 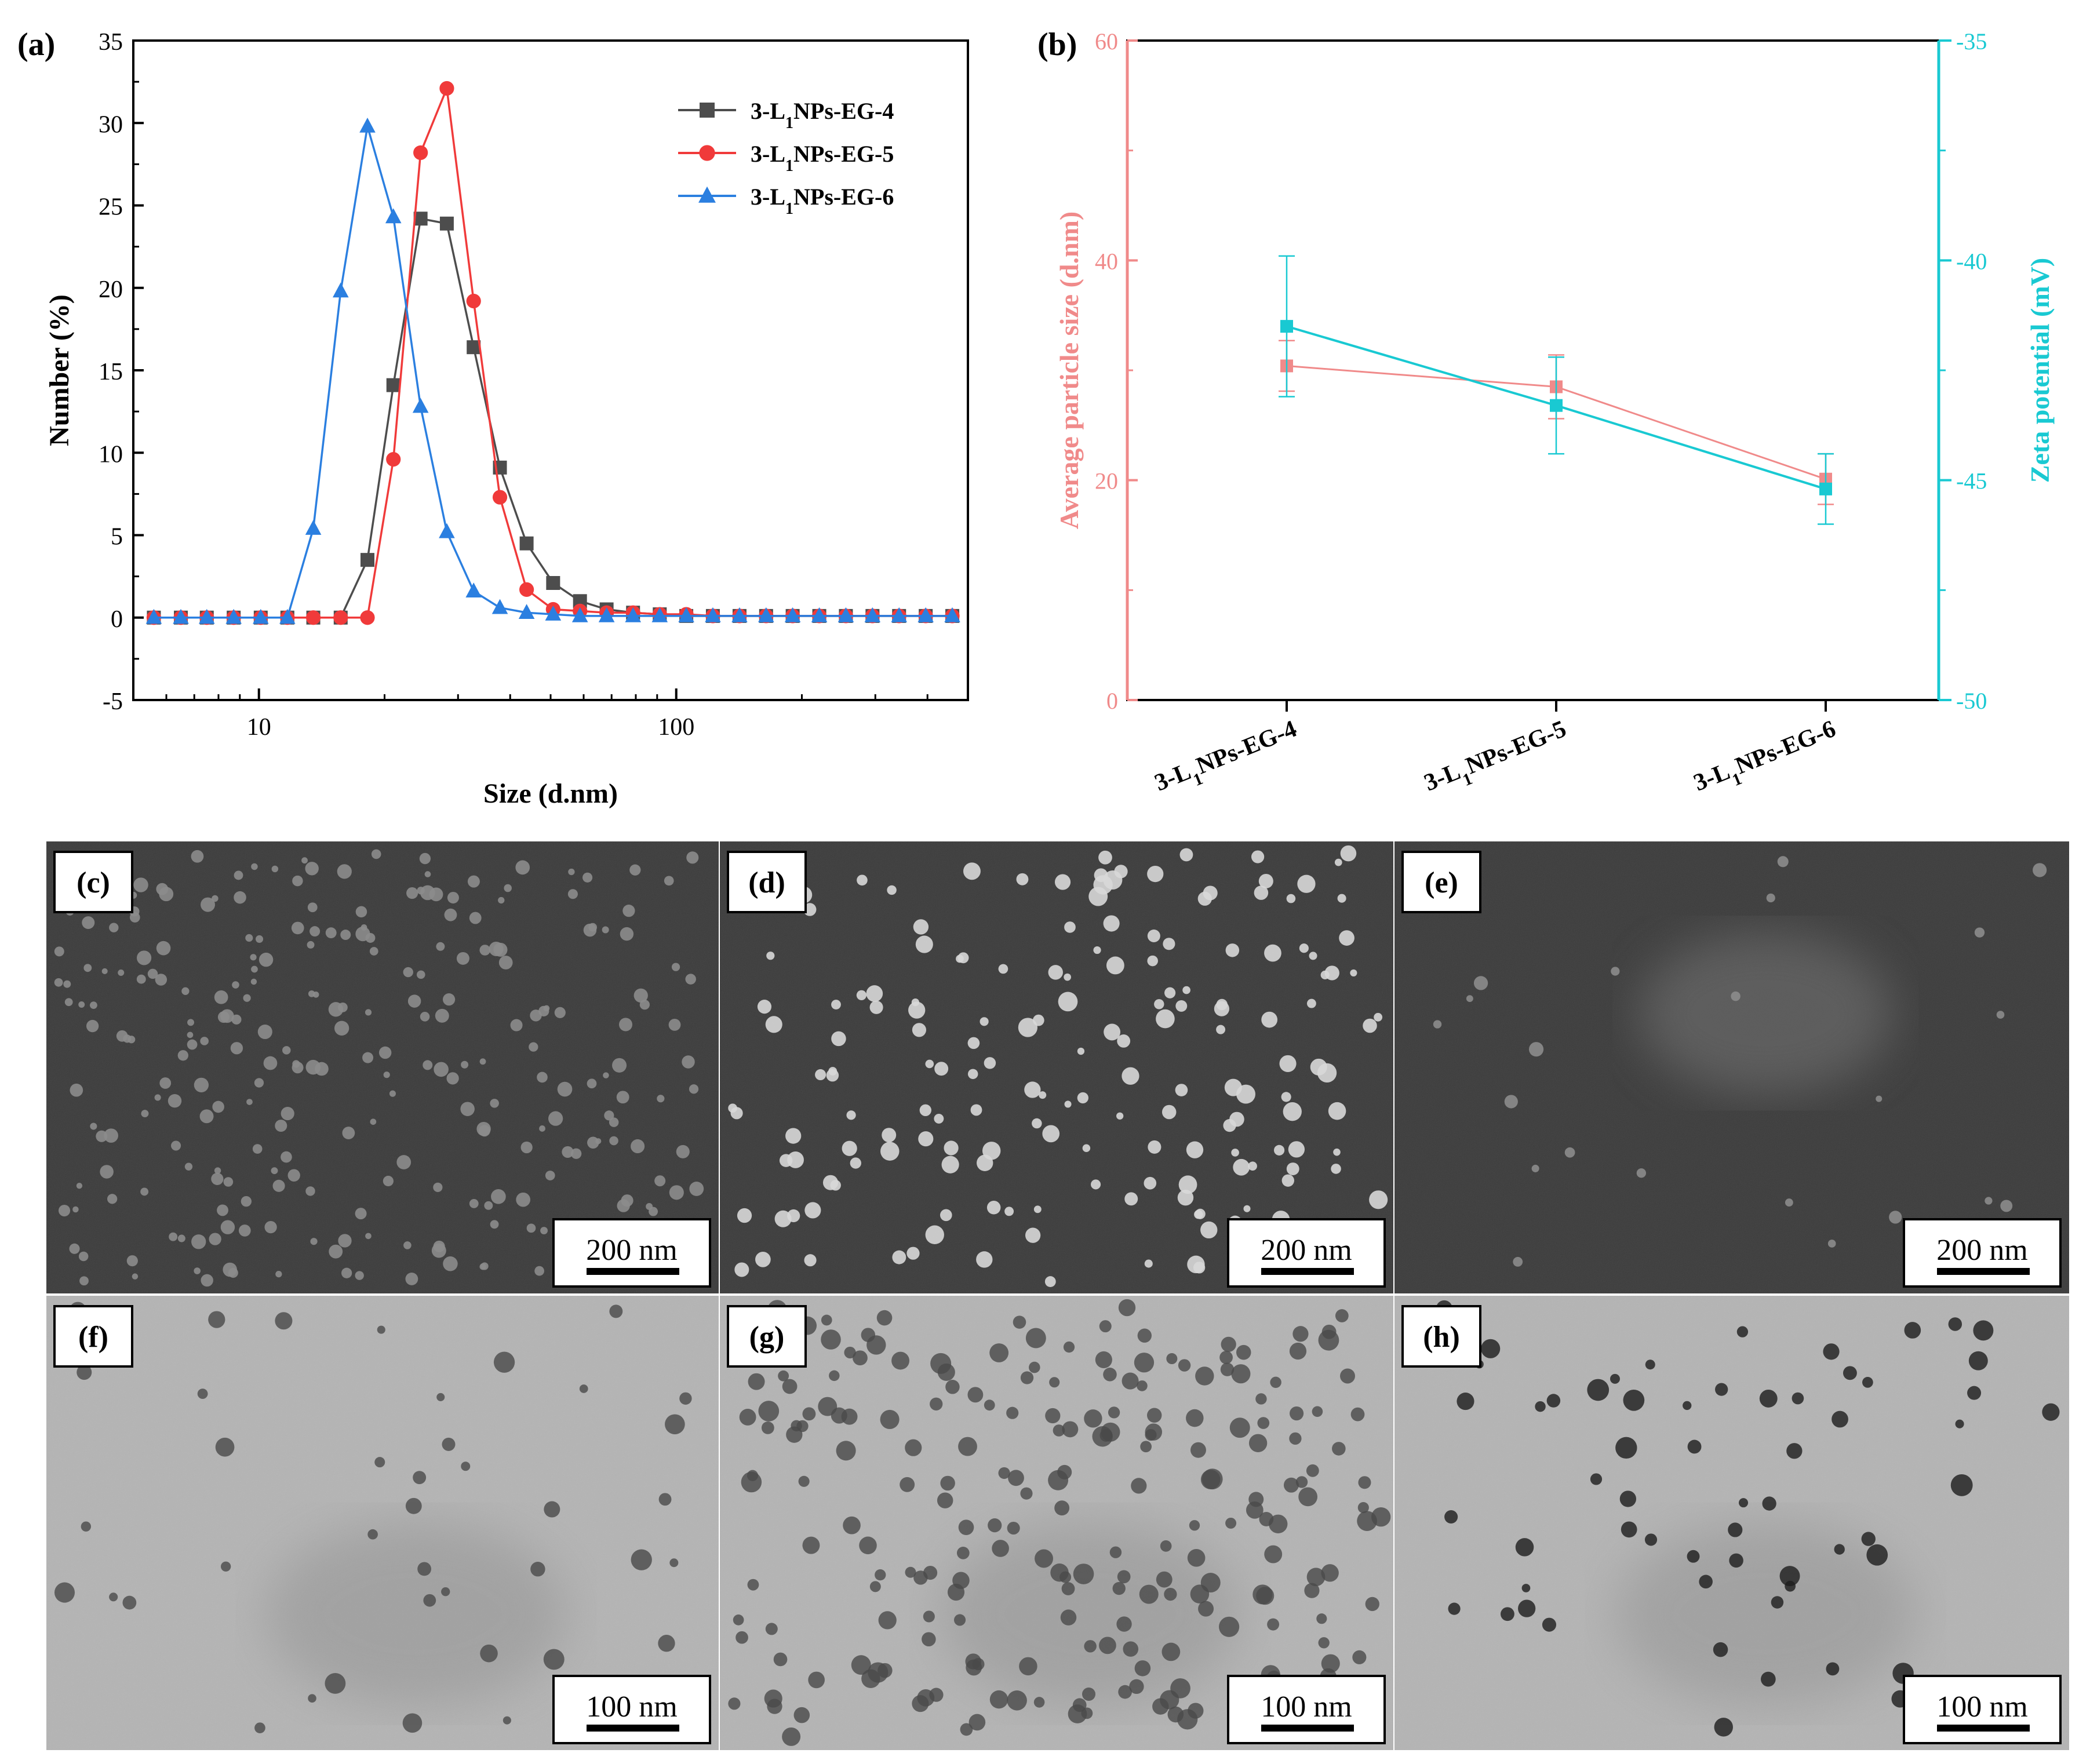 I want to click on left-tick-label: 60, so click(x=1107, y=41).